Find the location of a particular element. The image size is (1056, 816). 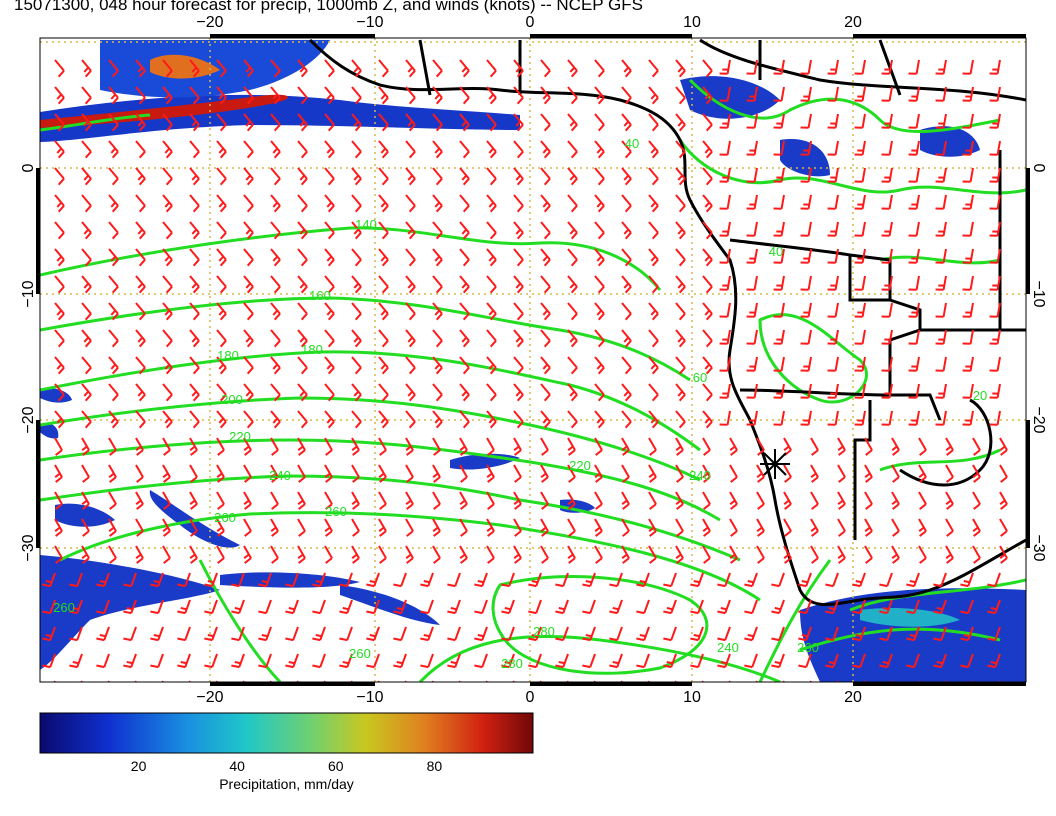

contour-label: 20 is located at coordinates (980, 395).